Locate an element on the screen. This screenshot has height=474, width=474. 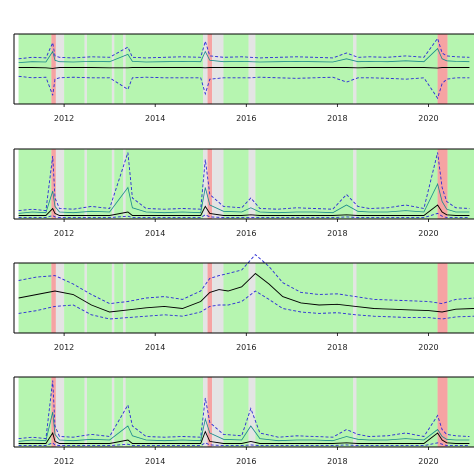
extra-band-line is located at coordinates (244, 55).